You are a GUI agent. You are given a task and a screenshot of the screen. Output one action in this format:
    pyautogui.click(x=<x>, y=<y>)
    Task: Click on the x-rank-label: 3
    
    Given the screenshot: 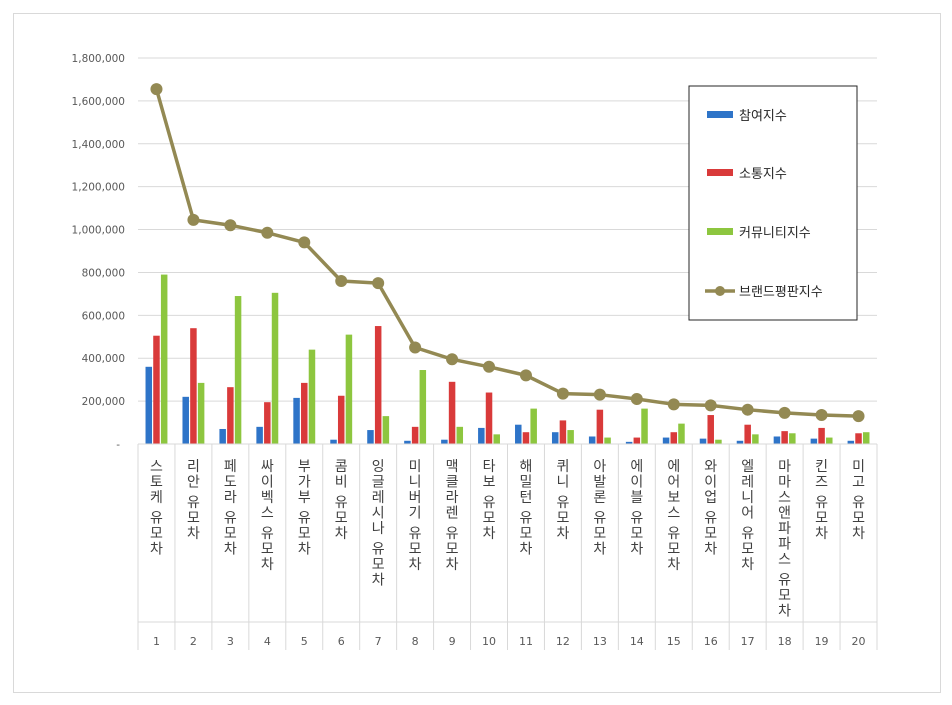 What is the action you would take?
    pyautogui.click(x=230, y=641)
    